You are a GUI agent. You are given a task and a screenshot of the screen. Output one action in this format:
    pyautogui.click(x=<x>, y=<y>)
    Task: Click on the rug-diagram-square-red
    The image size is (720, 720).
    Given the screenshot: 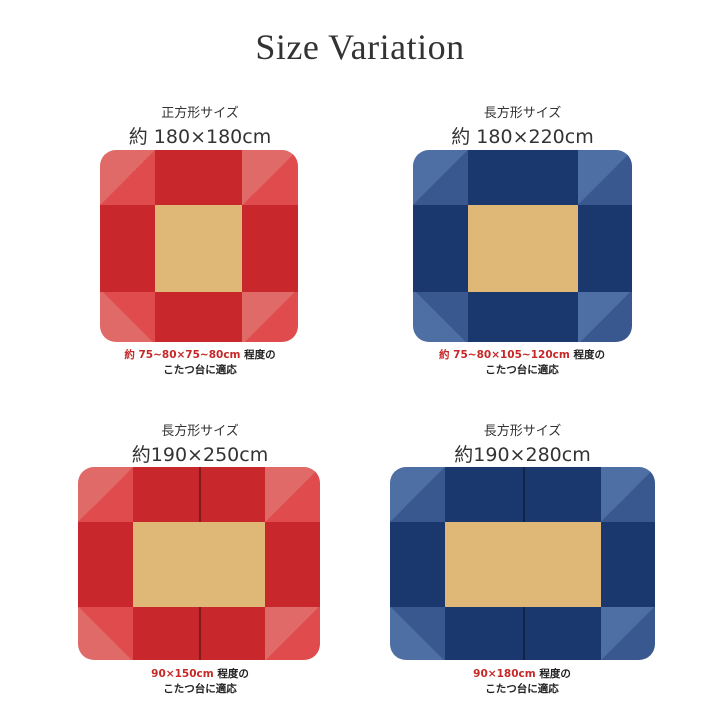 What is the action you would take?
    pyautogui.click(x=199, y=246)
    